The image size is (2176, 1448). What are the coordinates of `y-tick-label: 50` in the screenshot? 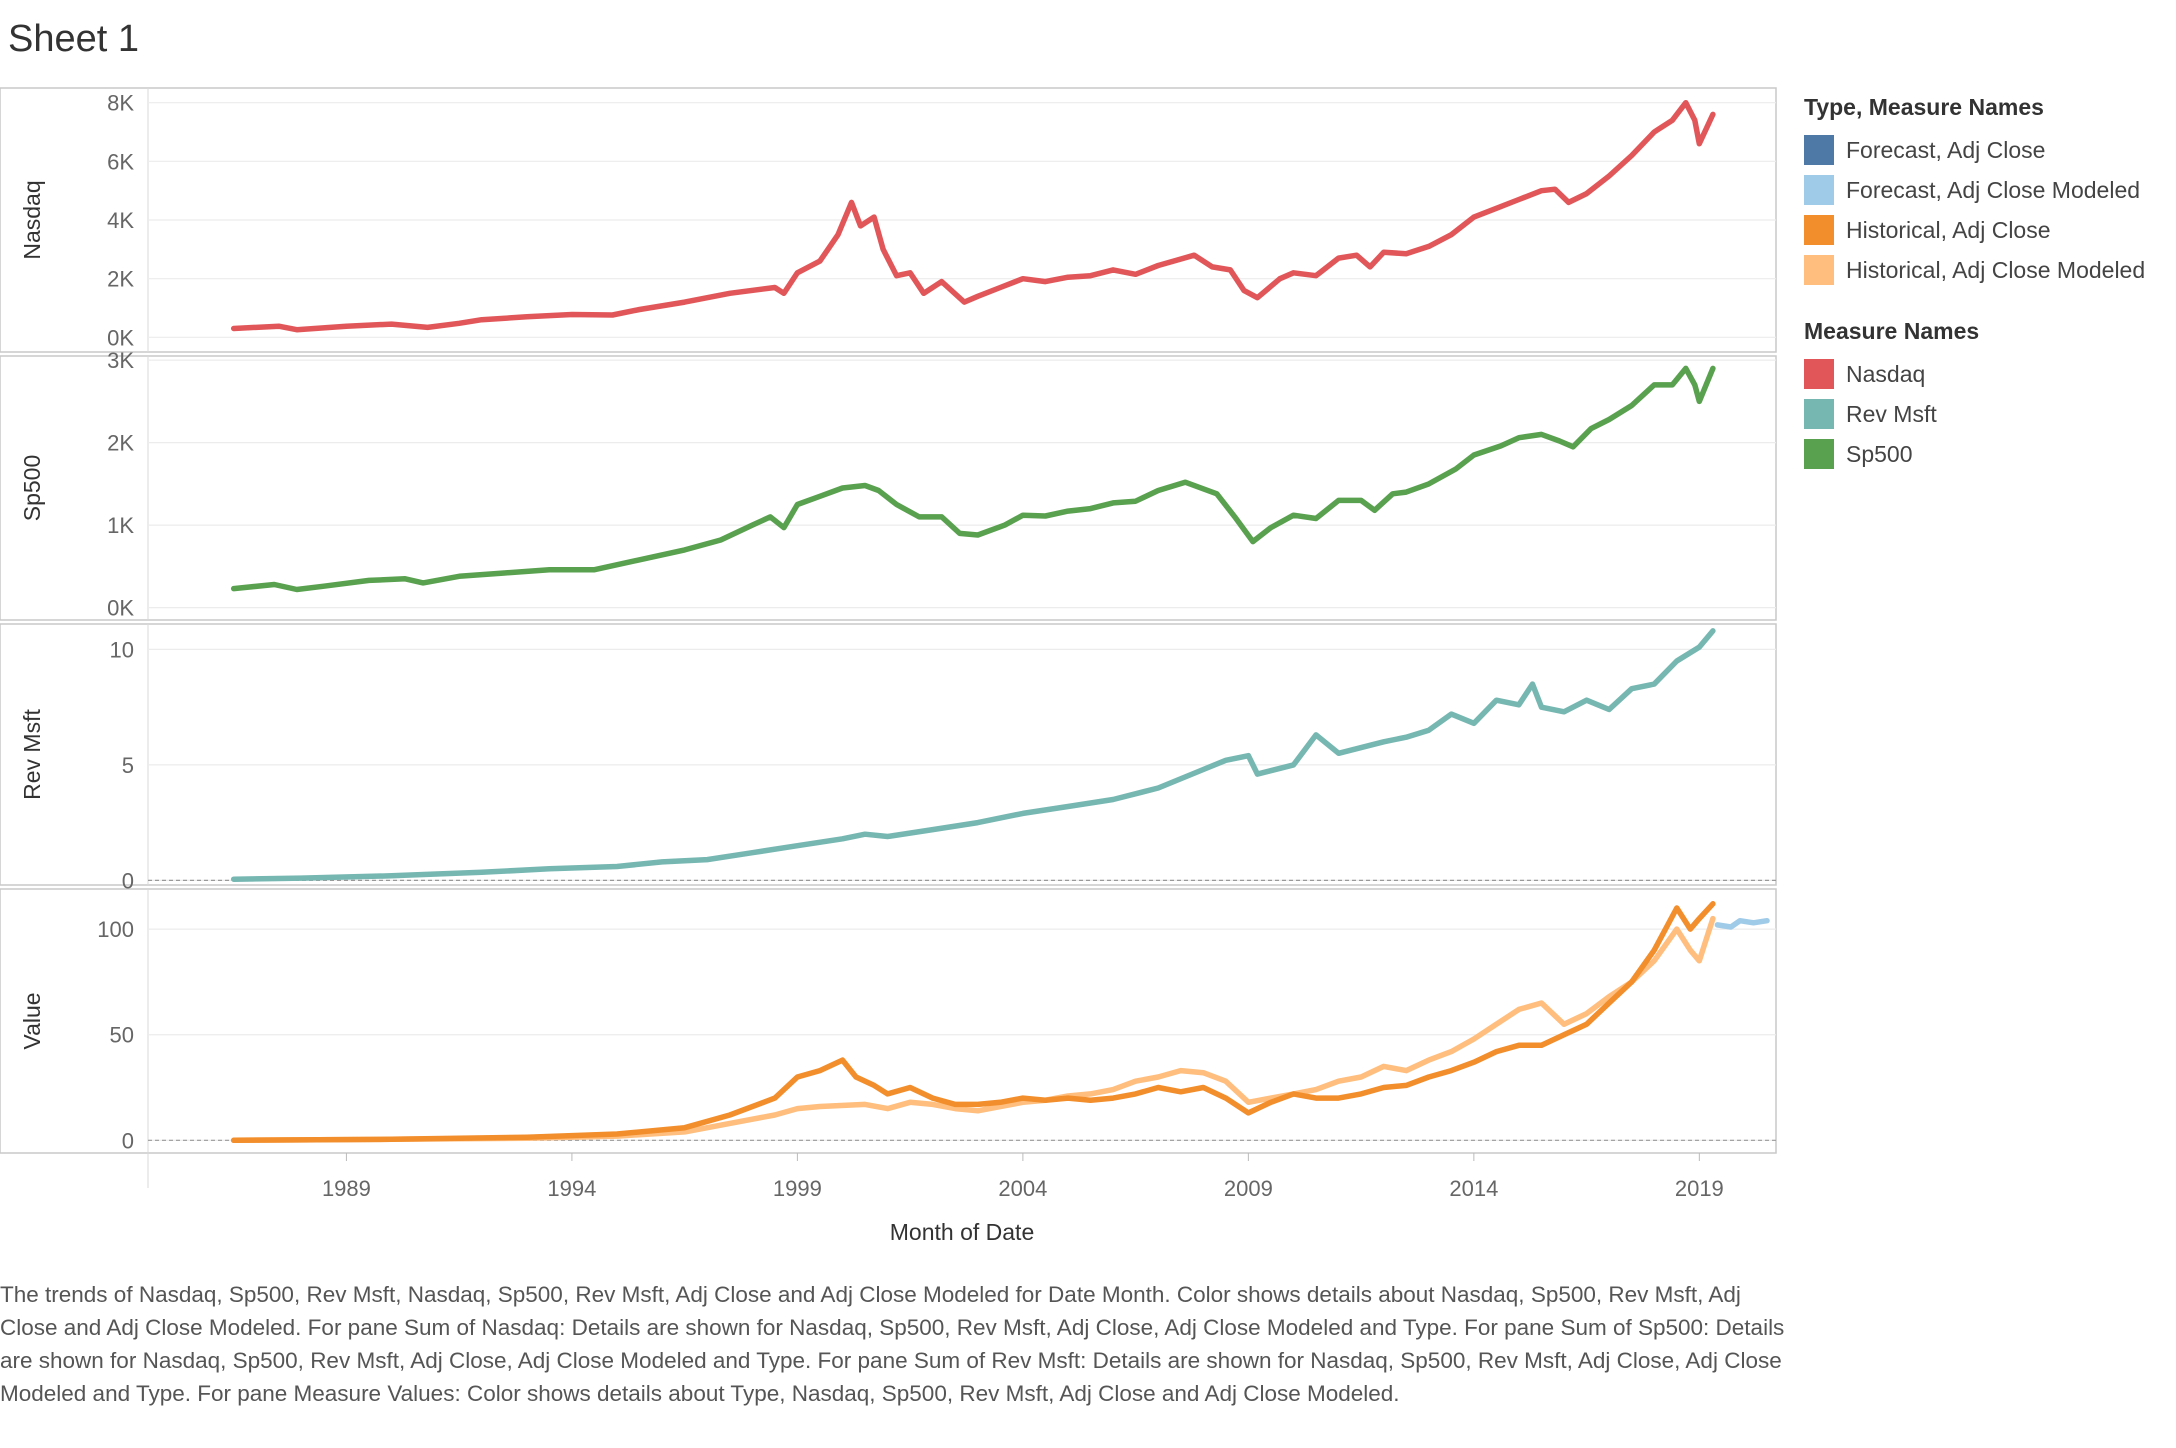 It's located at (122, 1035).